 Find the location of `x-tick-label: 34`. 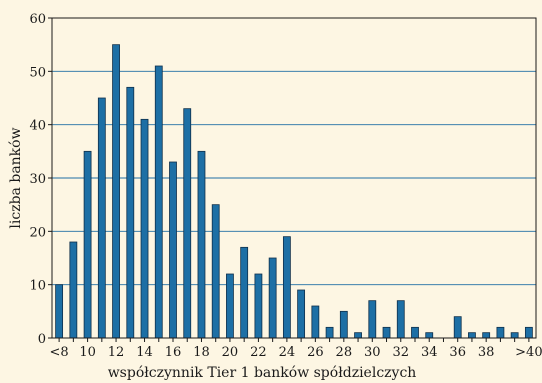

x-tick-label: 34 is located at coordinates (429, 352).